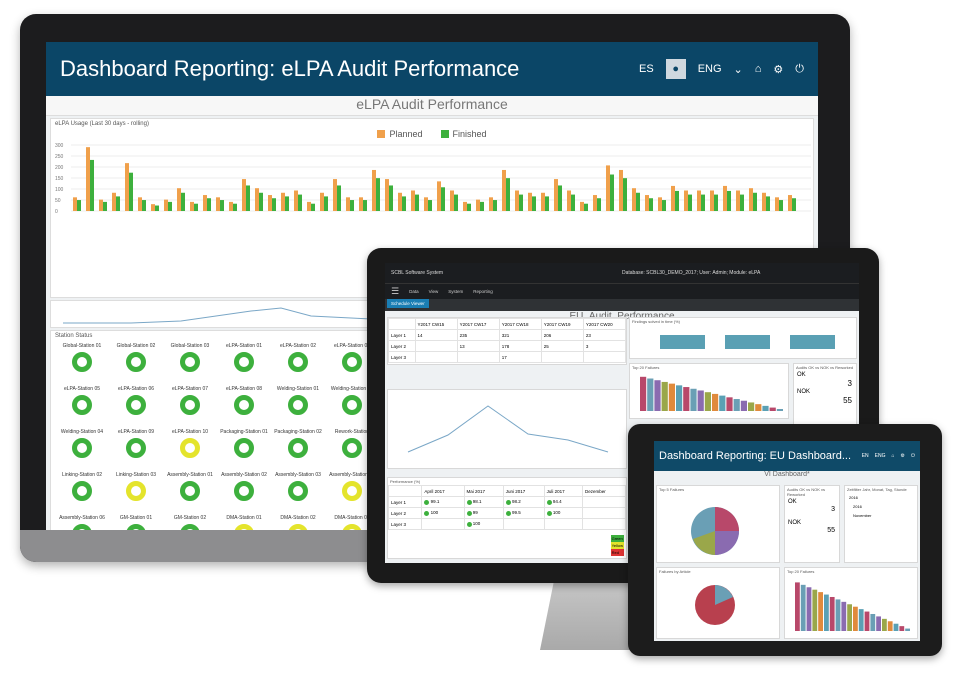  I want to click on station-17: Rework-Station, so click(352, 448).